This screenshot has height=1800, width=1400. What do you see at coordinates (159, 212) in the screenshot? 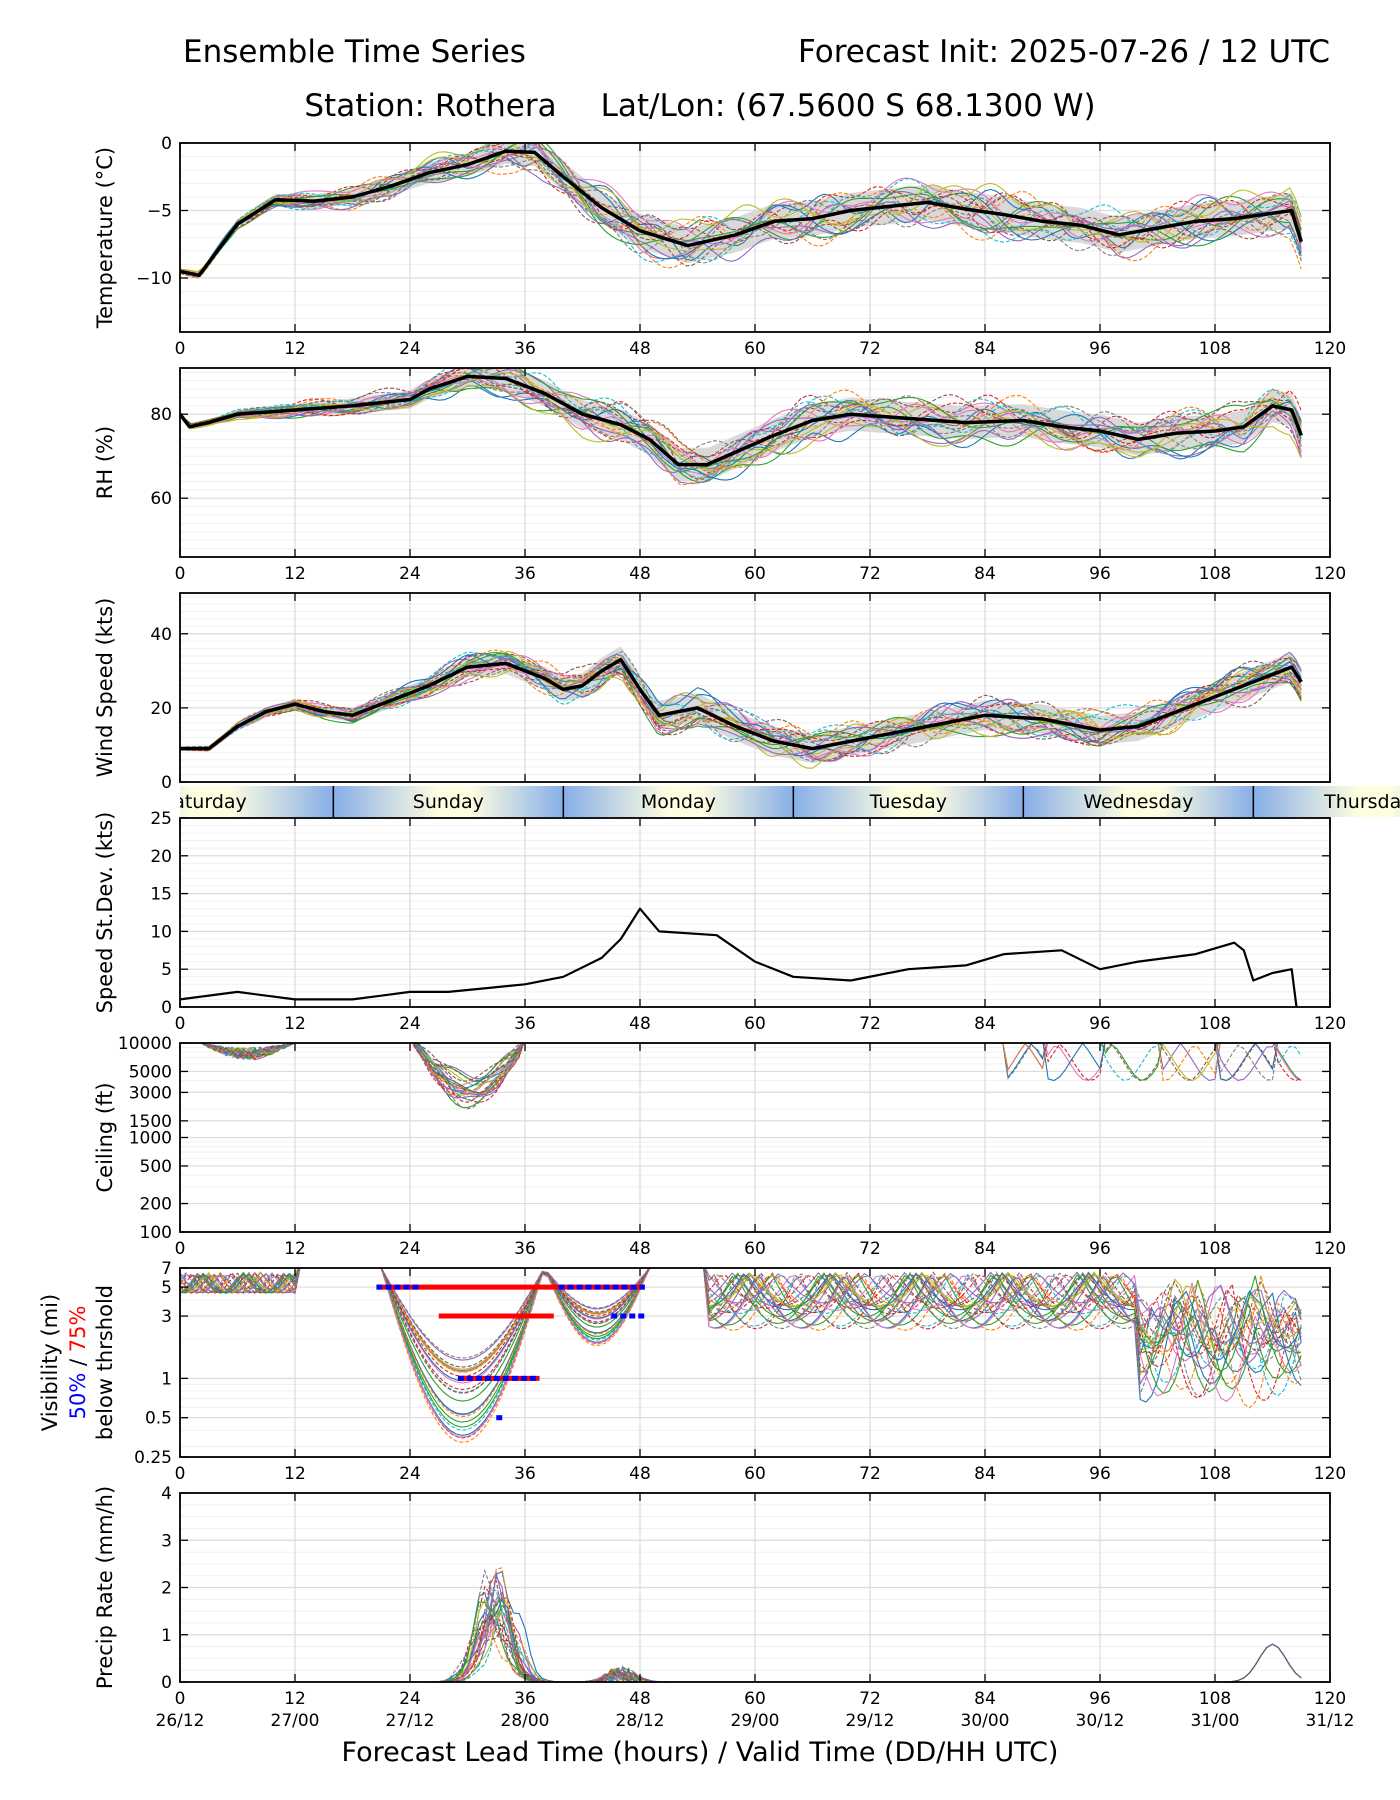
I see `y-tick-label: −5` at bounding box center [159, 212].